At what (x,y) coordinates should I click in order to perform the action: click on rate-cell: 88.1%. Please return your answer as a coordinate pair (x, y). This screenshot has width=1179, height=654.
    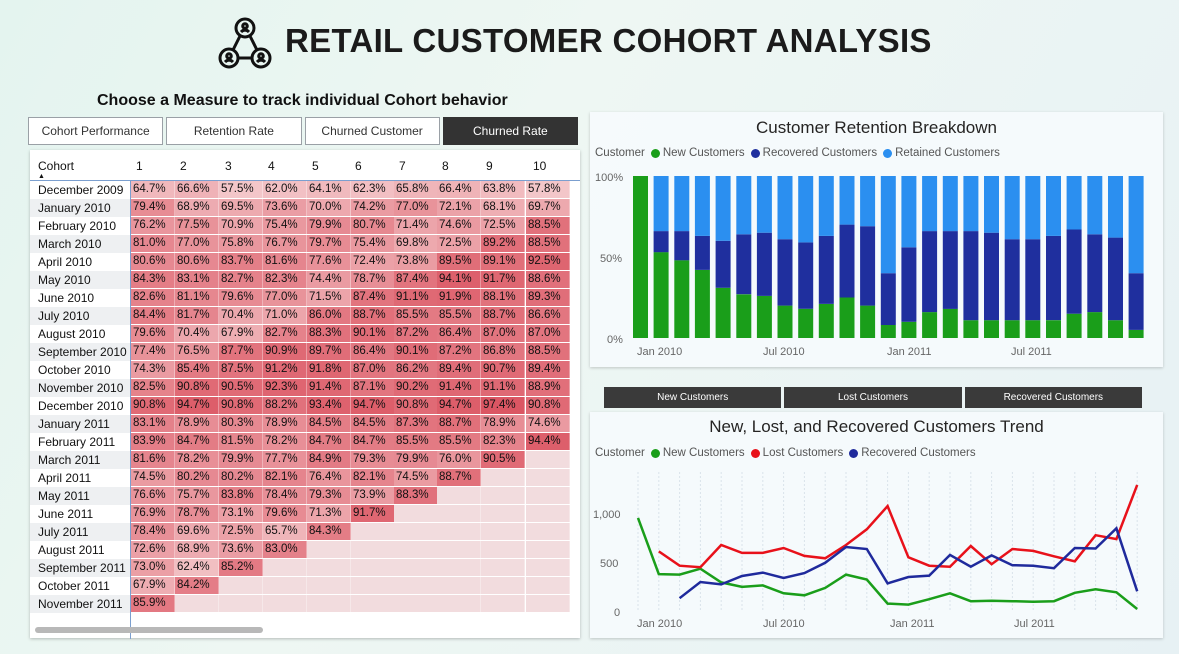
    Looking at the image, I should click on (503, 297).